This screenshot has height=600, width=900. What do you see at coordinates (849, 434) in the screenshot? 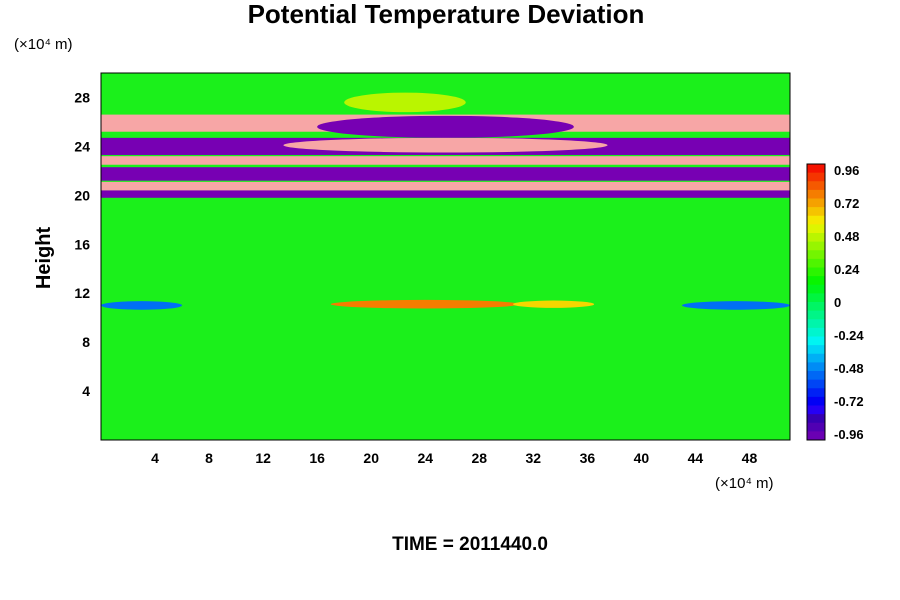
I see `colorbar-label-8: -0.96` at bounding box center [849, 434].